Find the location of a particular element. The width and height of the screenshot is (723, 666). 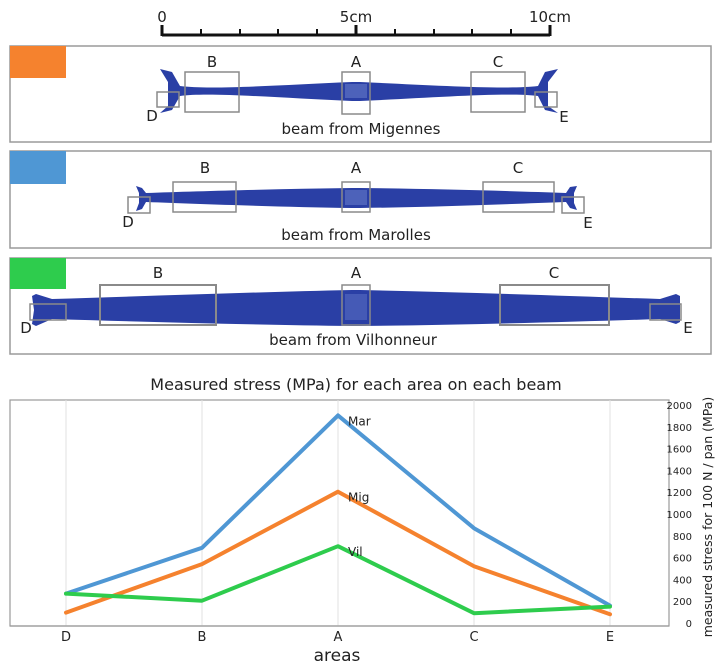

y-tick-label: 800 is located at coordinates (682, 537).